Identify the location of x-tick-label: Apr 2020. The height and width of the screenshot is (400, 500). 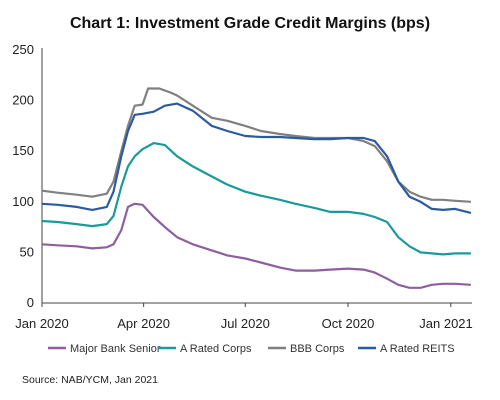
(143, 323).